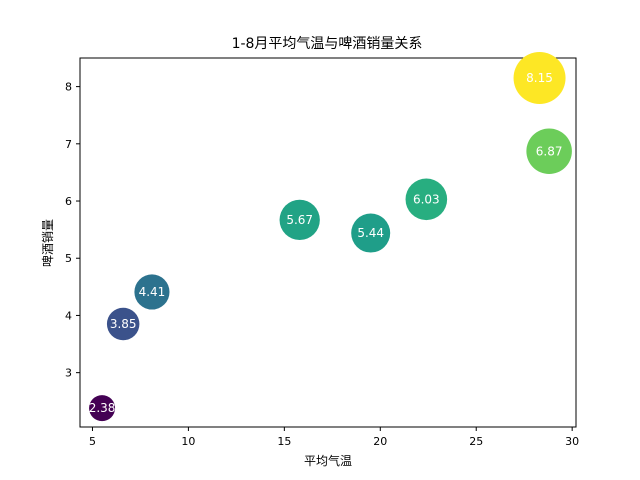 The height and width of the screenshot is (480, 640). I want to click on x-tick-label: 10, so click(188, 441).